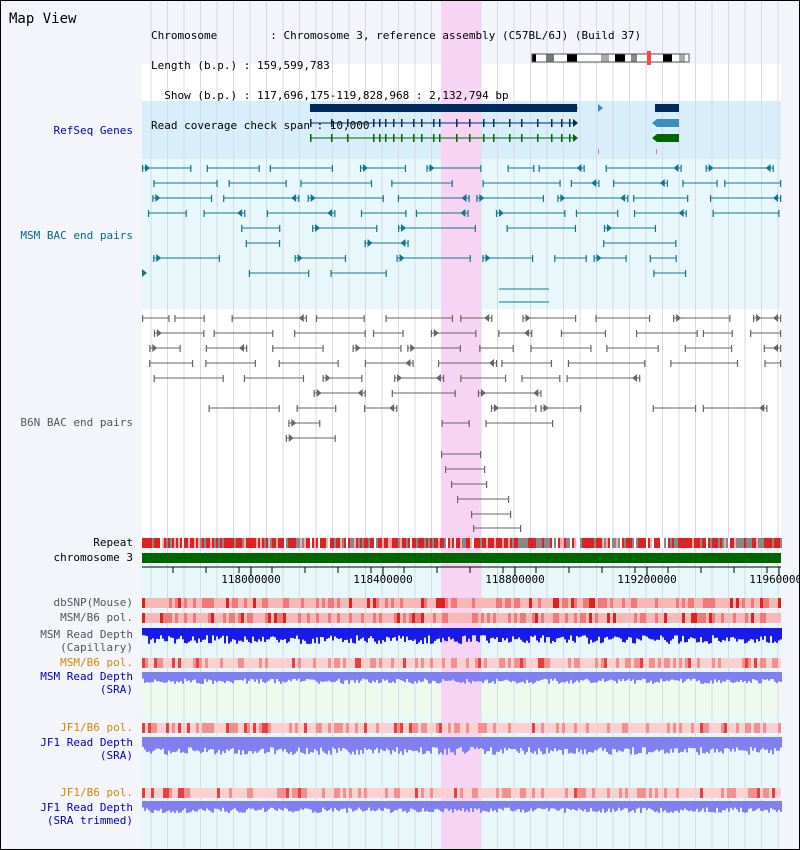  I want to click on track-label-chromosome: chromosome 3, so click(93, 557).